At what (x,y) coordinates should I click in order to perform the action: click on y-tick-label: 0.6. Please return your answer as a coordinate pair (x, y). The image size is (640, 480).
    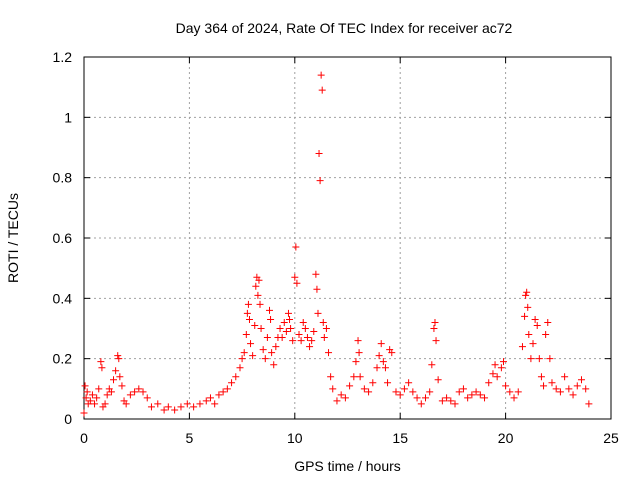
    Looking at the image, I should click on (63, 238).